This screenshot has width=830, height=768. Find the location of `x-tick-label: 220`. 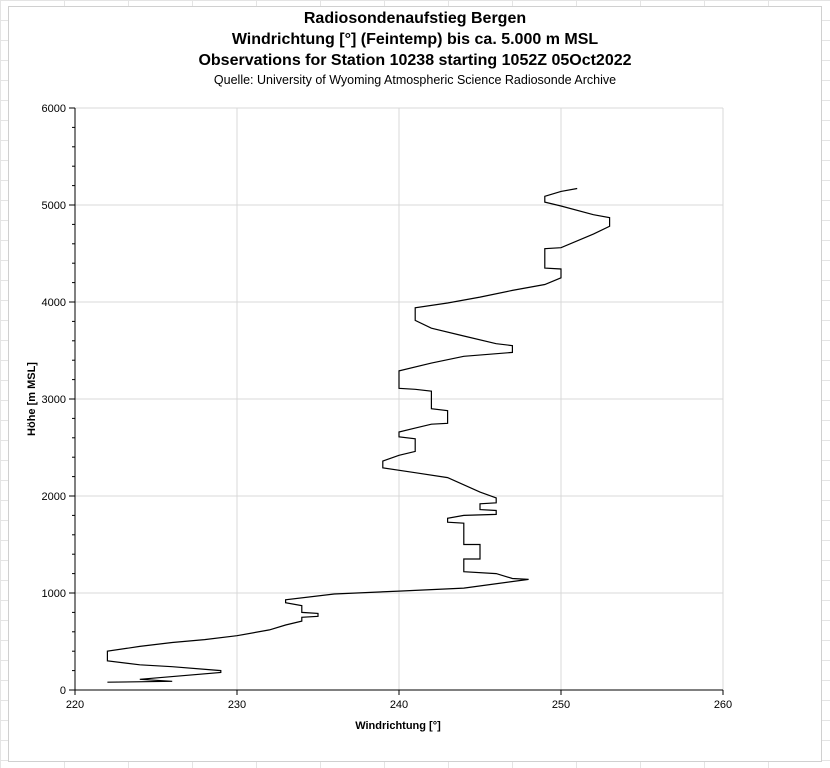

x-tick-label: 220 is located at coordinates (75, 705).